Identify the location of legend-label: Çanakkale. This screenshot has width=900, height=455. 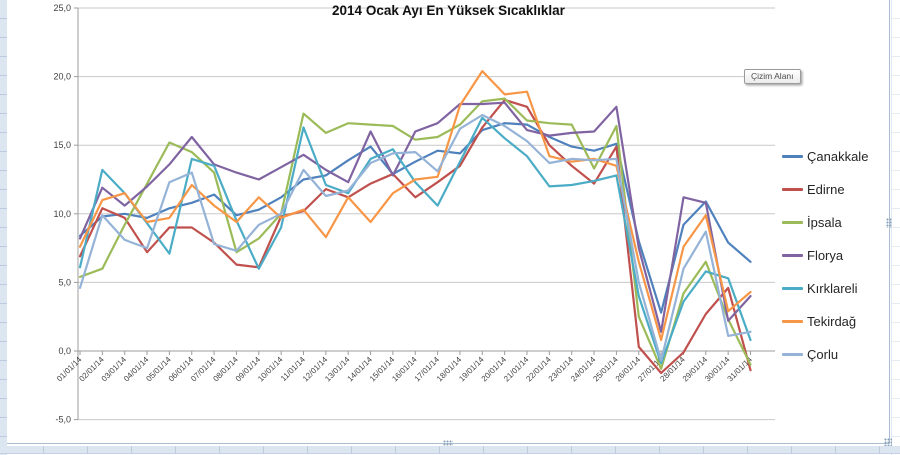
(838, 156).